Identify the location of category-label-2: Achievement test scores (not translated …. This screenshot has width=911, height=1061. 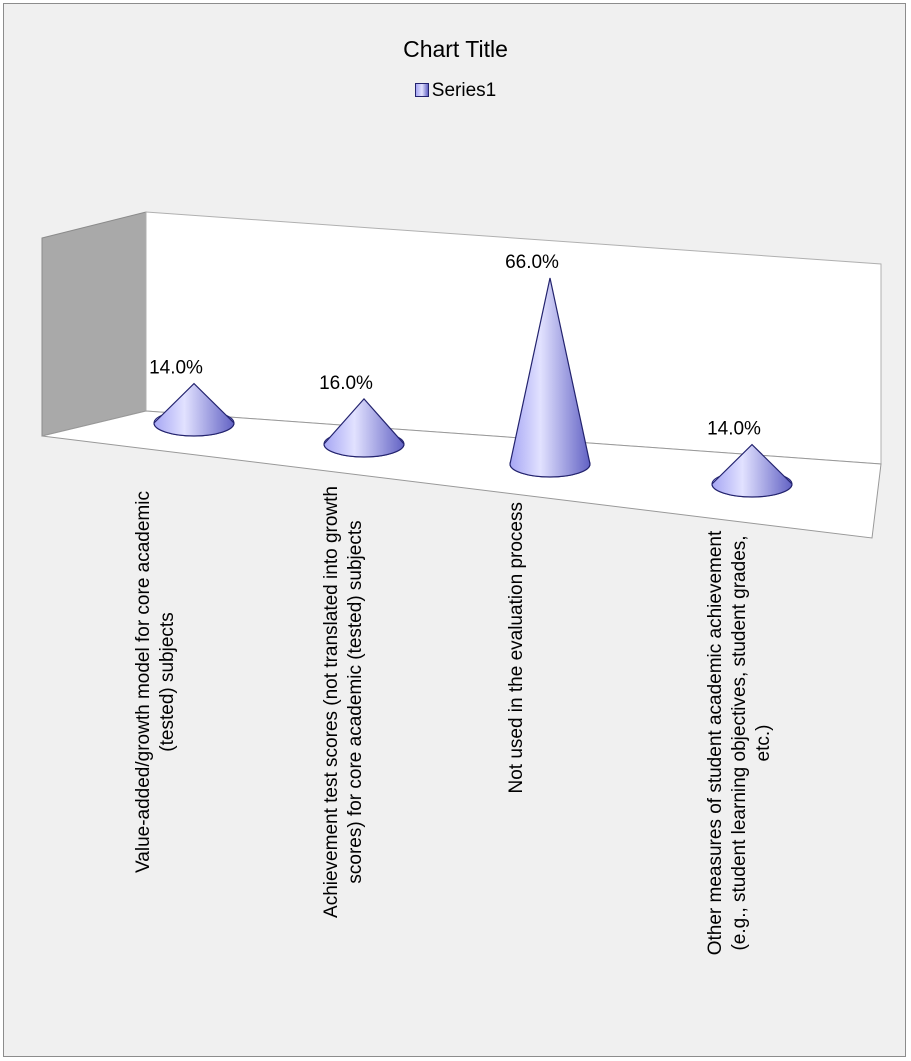
(344, 742).